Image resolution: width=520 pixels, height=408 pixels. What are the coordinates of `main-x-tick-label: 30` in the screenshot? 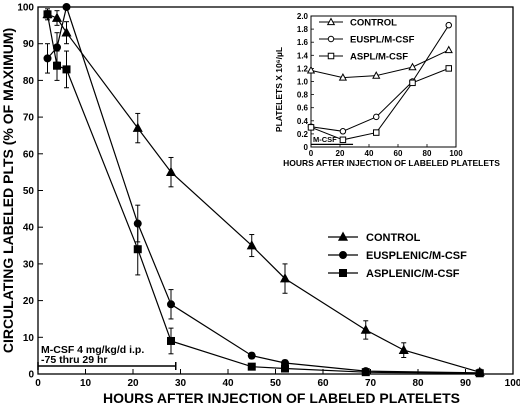 It's located at (181, 383).